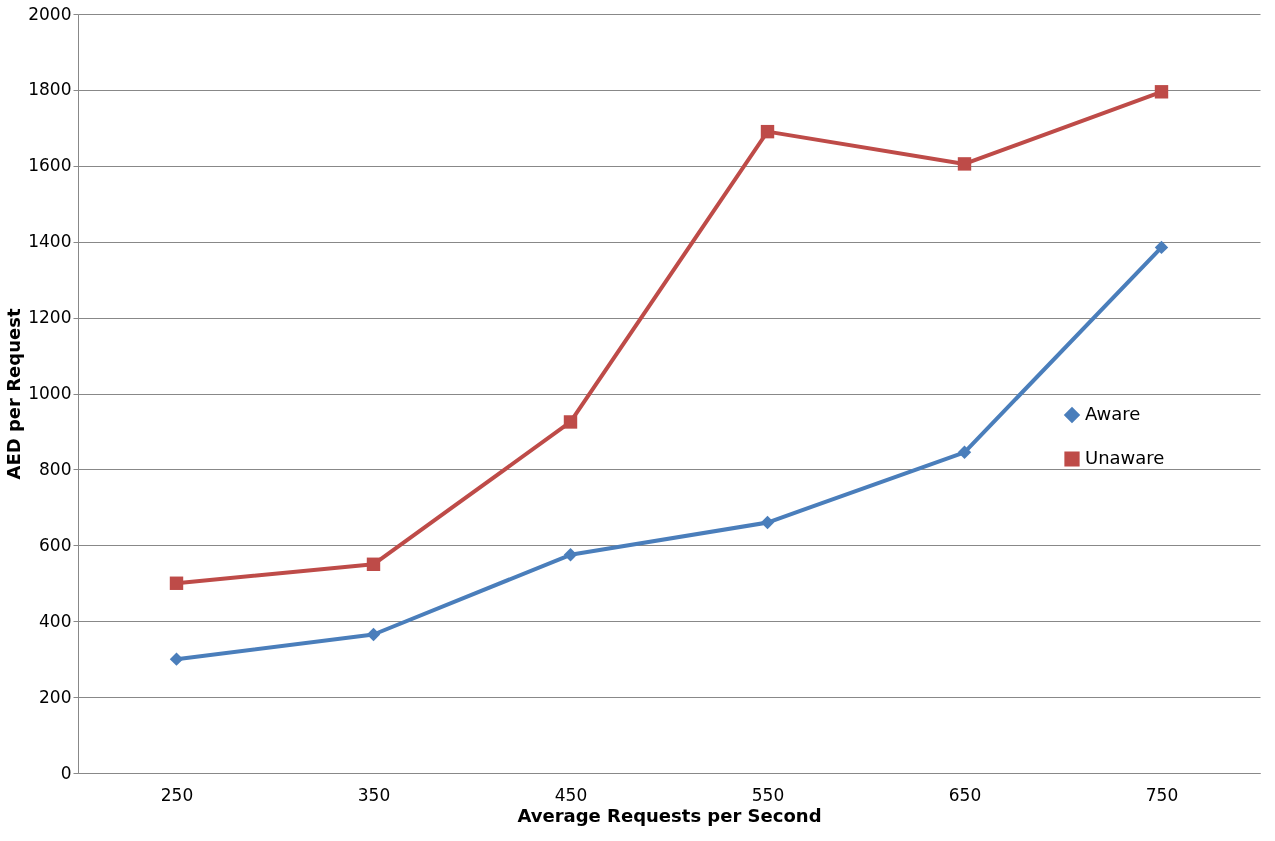 This screenshot has width=1275, height=841. I want to click on x-tick-label: 650, so click(965, 794).